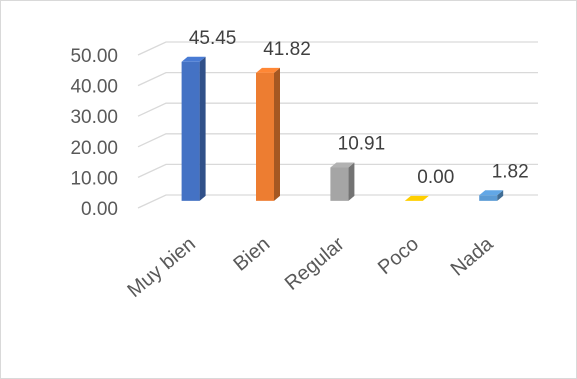  Describe the element at coordinates (99, 209) in the screenshot. I see `y-tick-label: 0.00` at that location.